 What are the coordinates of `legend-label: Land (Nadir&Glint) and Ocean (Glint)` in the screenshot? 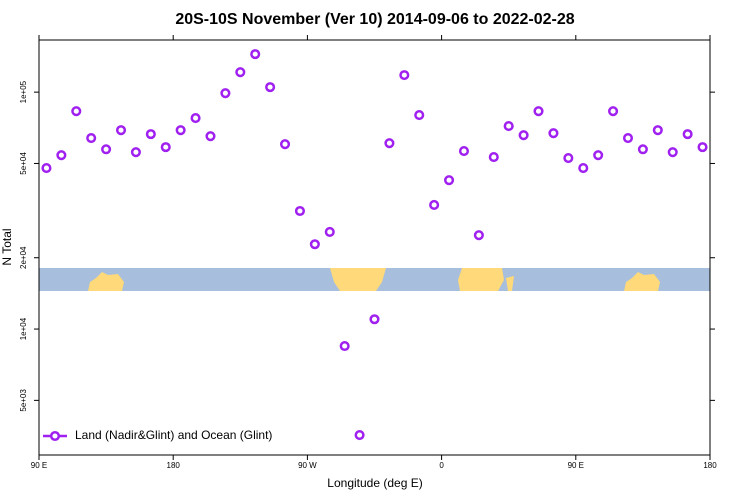 It's located at (173, 435).